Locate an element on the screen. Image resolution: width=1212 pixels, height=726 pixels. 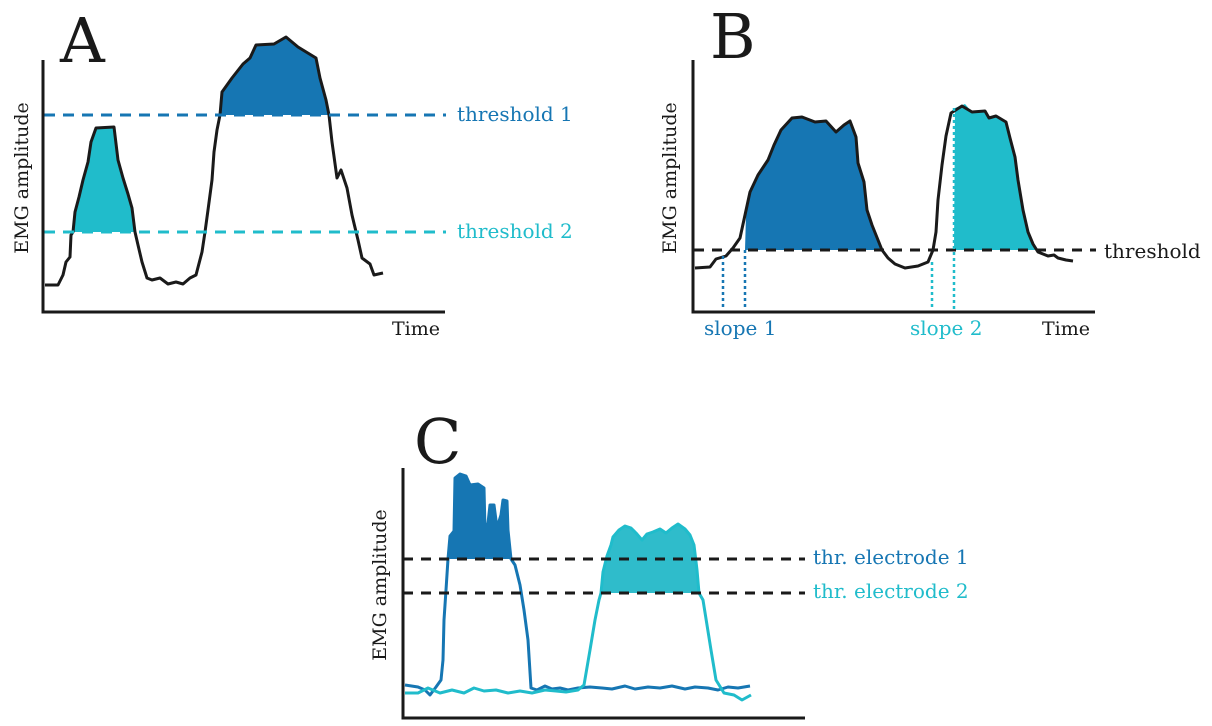
panel-c-letter: C is located at coordinates (437, 441).